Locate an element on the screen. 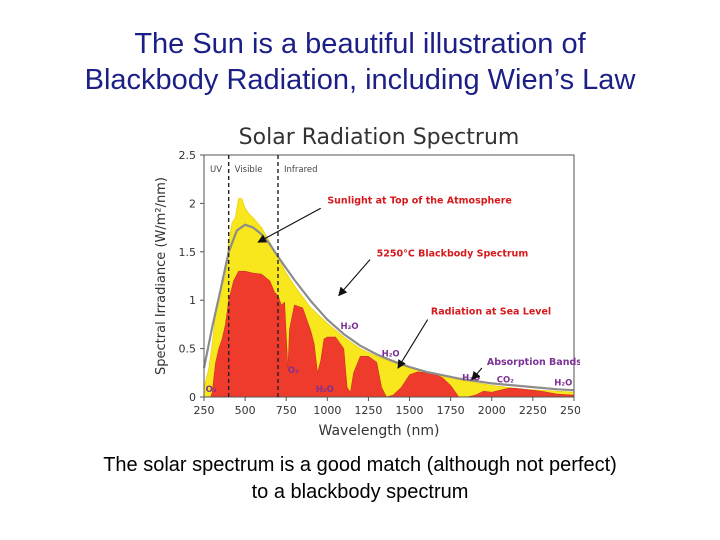 The image size is (720, 540). series-sea-level-area is located at coordinates (389, 334).